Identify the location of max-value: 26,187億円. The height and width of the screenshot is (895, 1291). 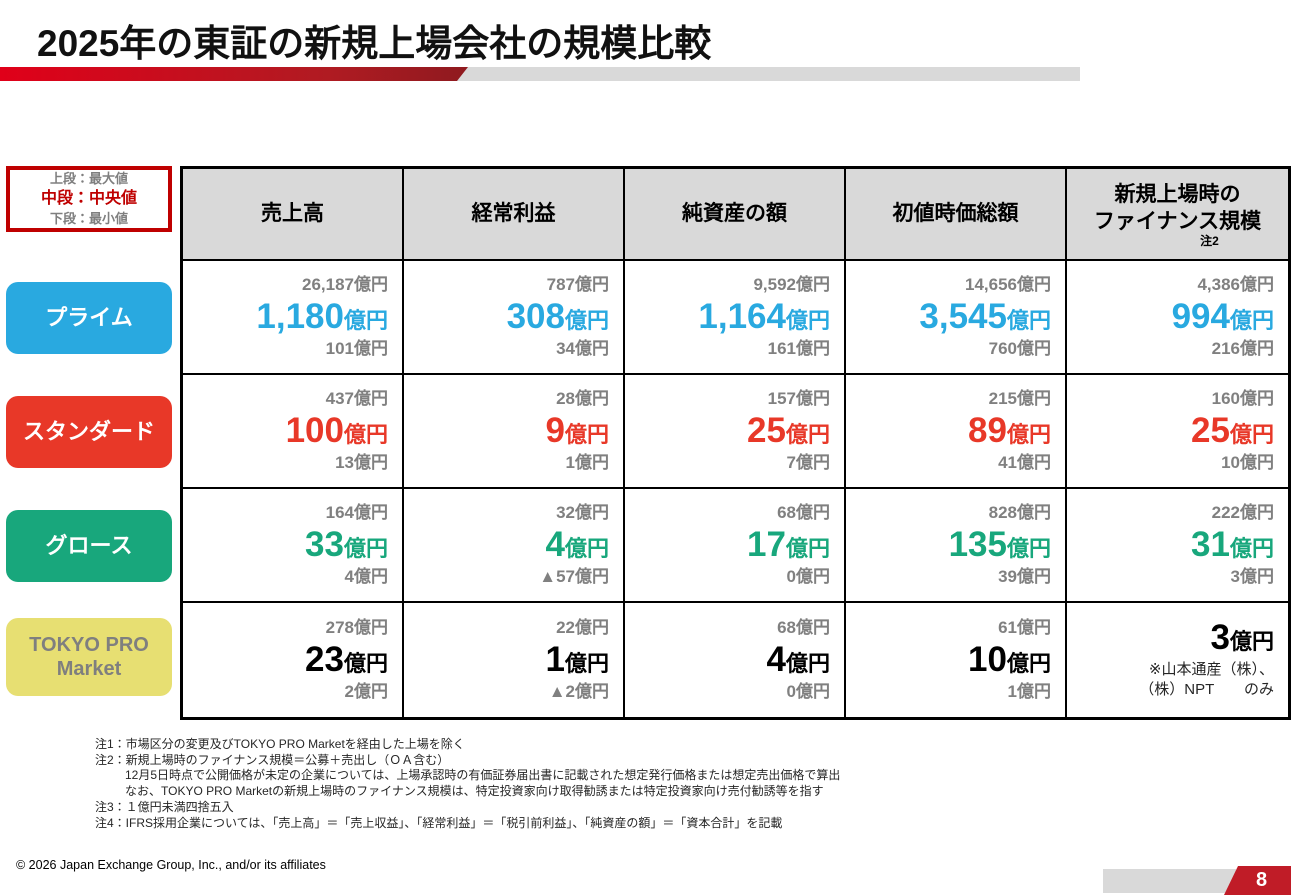
(345, 285).